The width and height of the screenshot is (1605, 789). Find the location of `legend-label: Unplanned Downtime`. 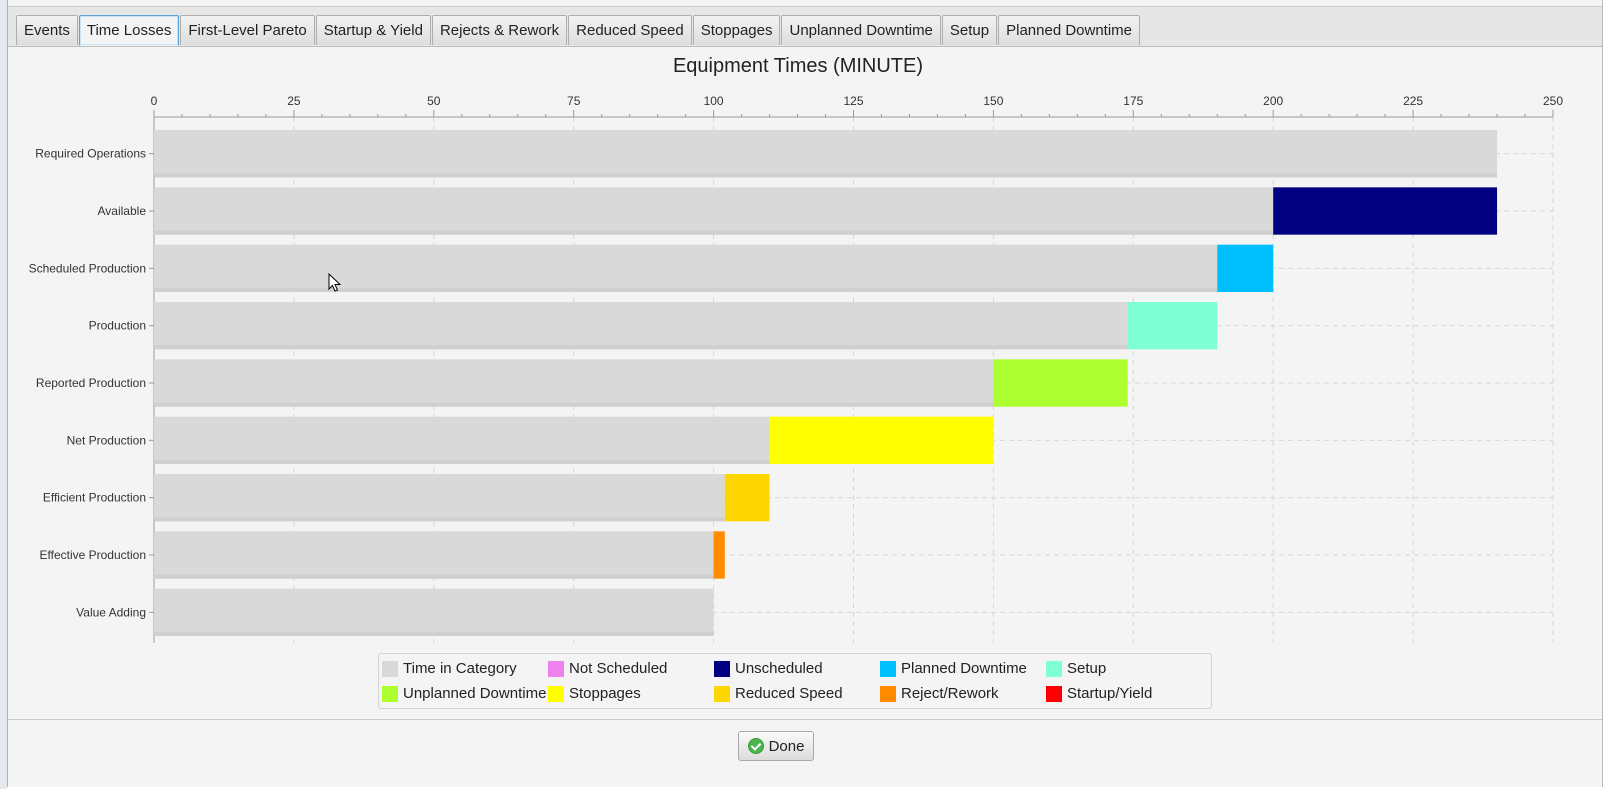

legend-label: Unplanned Downtime is located at coordinates (475, 693).